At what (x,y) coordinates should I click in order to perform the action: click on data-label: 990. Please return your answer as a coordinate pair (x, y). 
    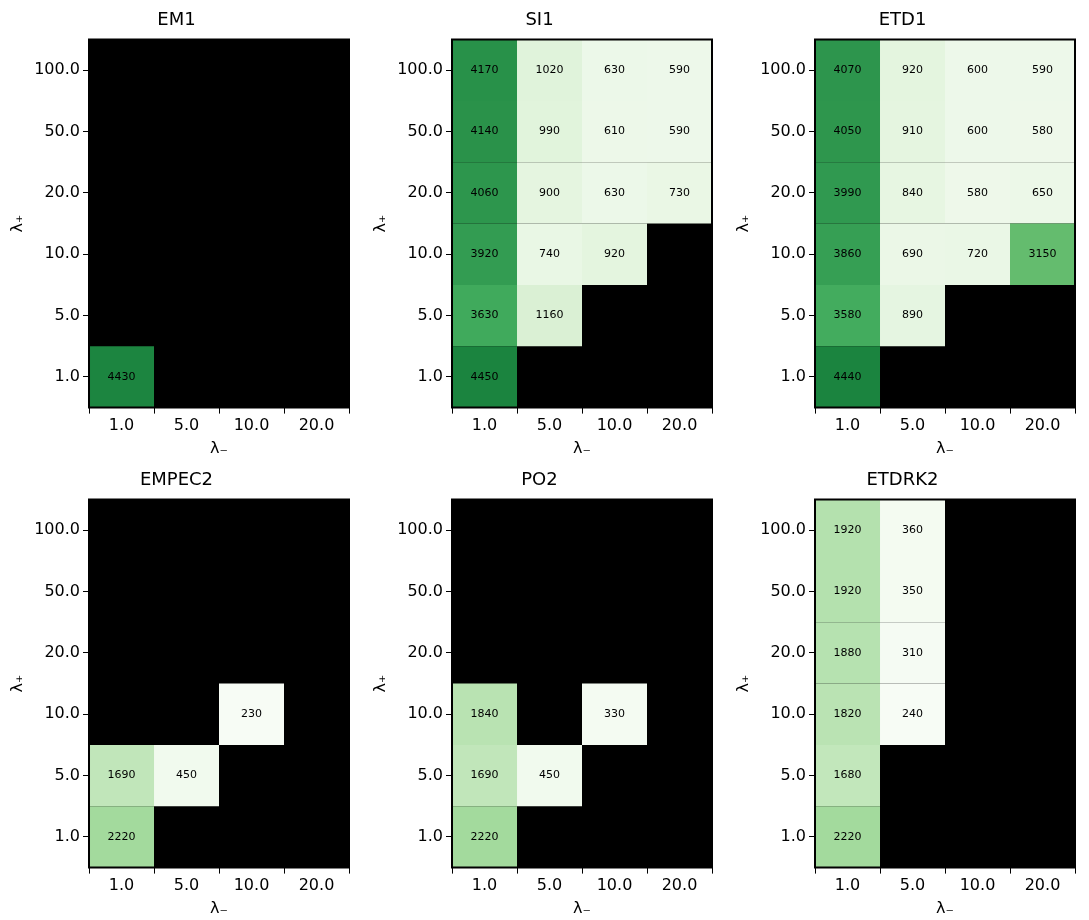
    Looking at the image, I should click on (549, 131).